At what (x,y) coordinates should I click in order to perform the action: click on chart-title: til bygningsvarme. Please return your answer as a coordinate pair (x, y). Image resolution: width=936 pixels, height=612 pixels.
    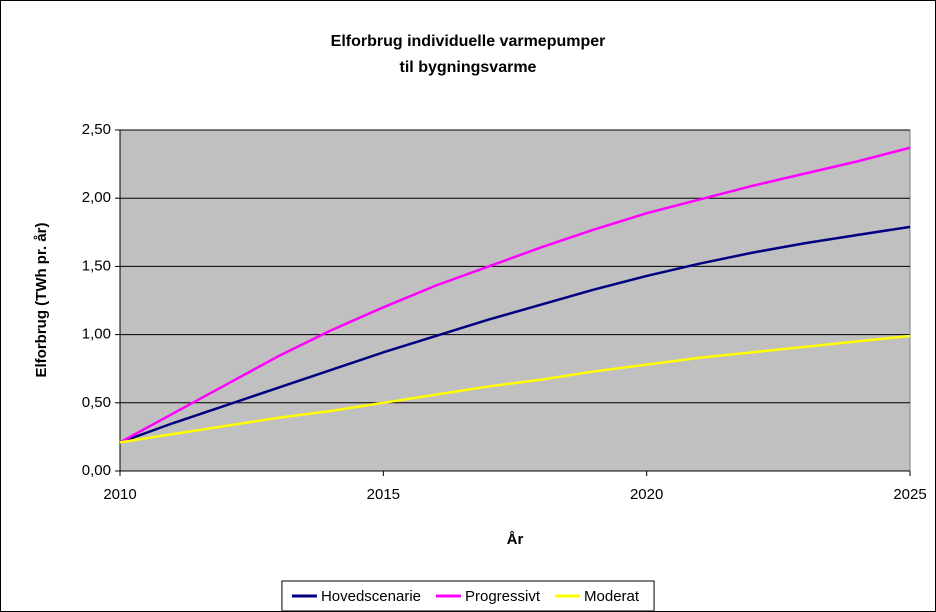
    Looking at the image, I should click on (468, 67).